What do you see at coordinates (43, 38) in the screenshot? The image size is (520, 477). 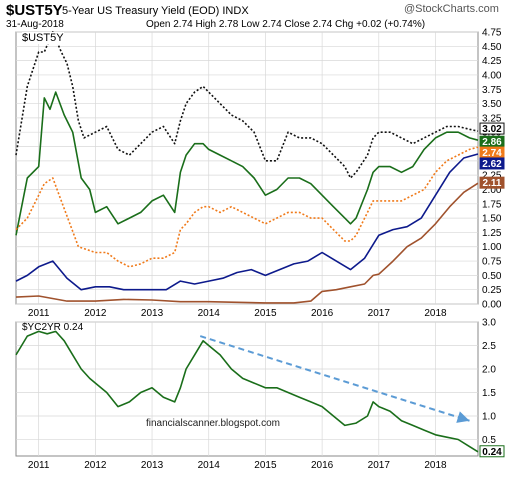 I see `top-panel-title: $UST5Y` at bounding box center [43, 38].